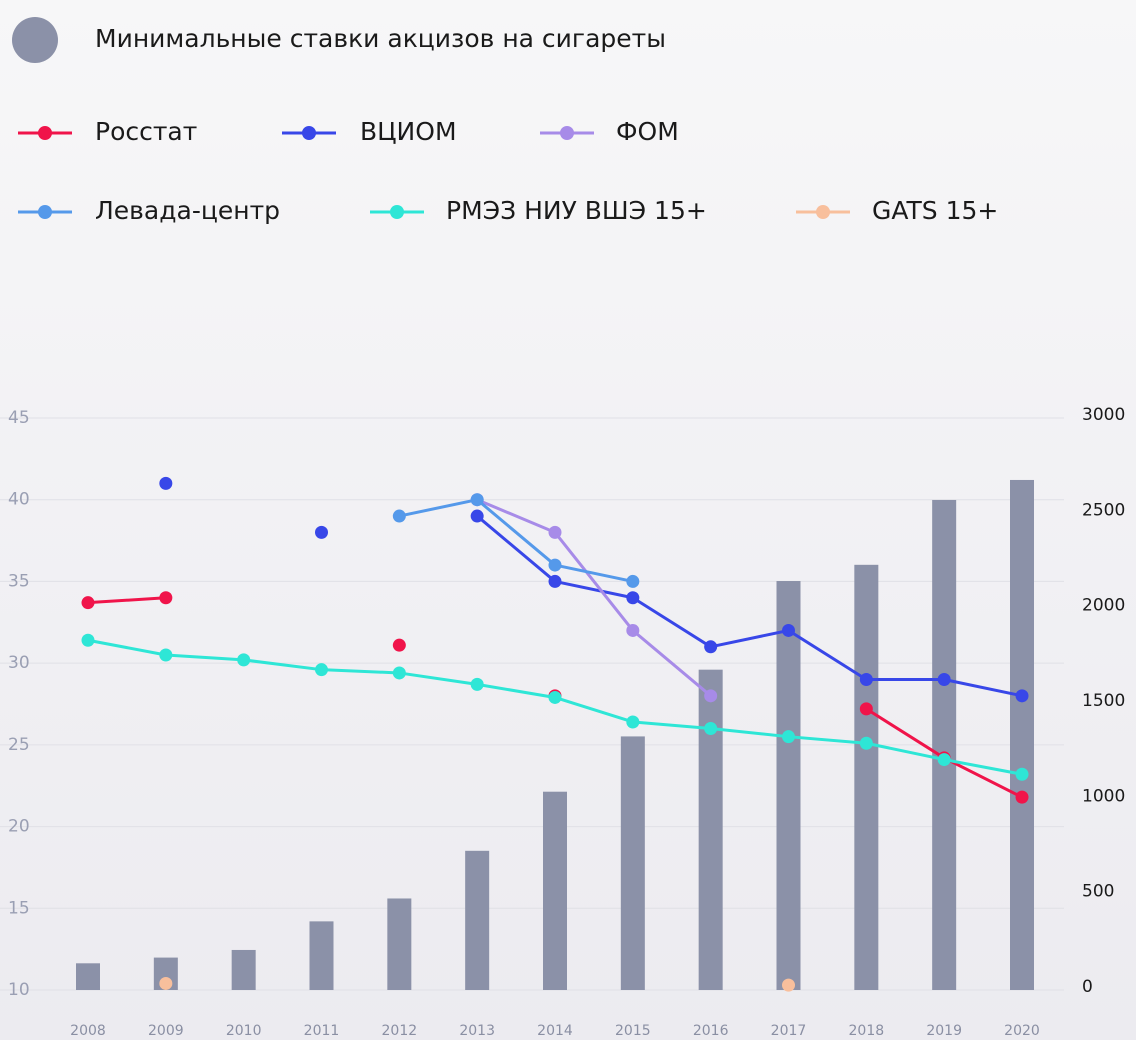 The image size is (1136, 1040). Describe the element at coordinates (1103, 701) in the screenshot. I see `y2-tick-label: 1500` at that location.